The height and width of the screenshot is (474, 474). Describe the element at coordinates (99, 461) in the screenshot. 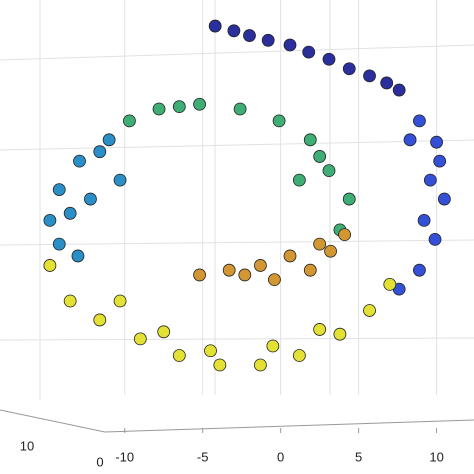

I see `z-tick-label: 0` at that location.